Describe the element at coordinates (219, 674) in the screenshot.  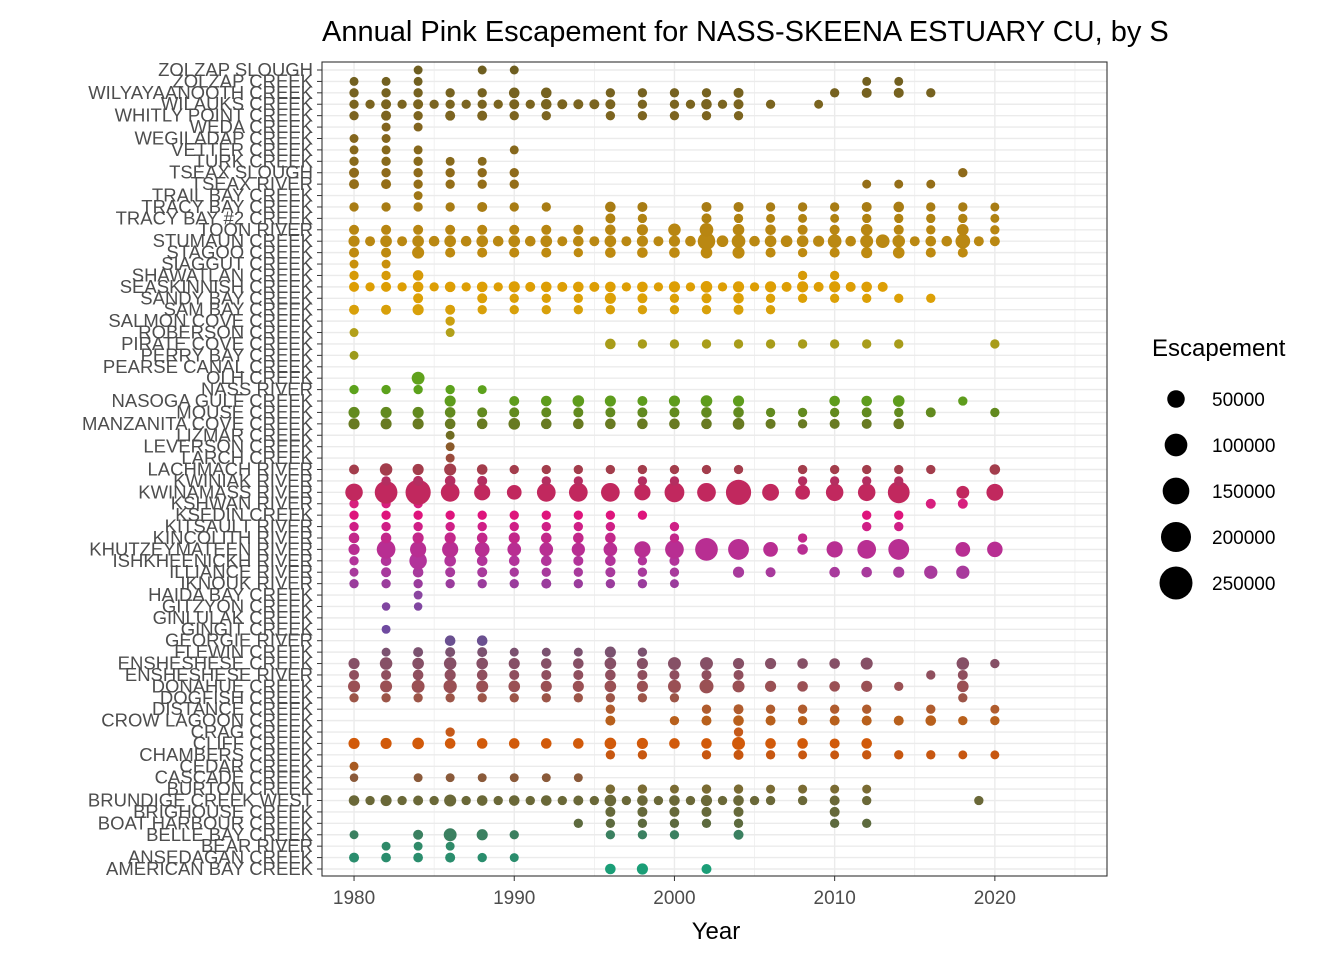
I see `y-tick-label: ENSHESHESE RIVER` at that location.